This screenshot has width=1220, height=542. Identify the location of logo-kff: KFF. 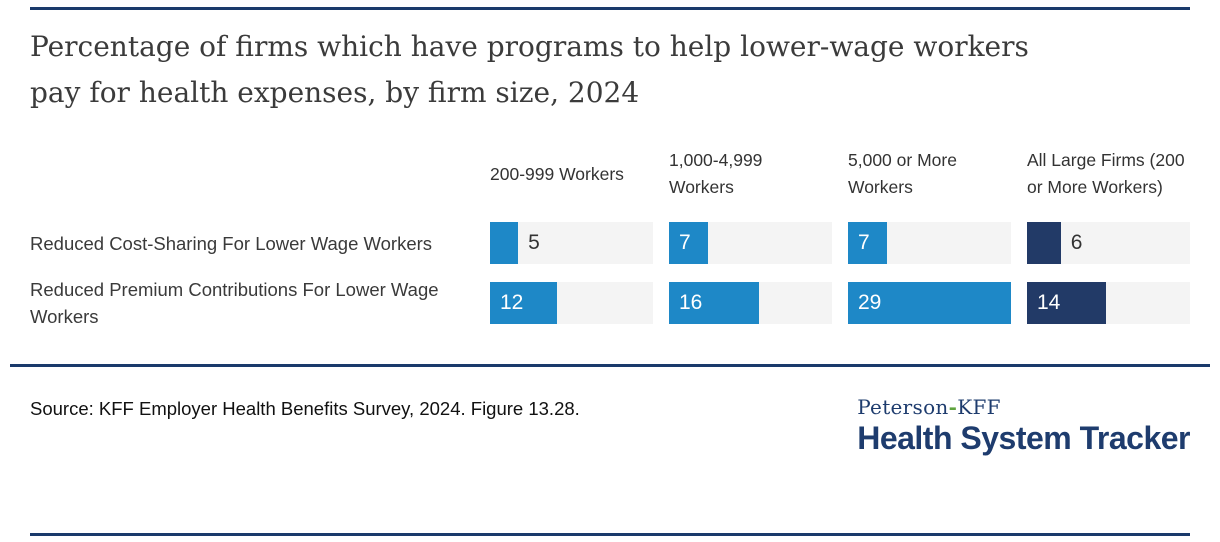
(979, 407).